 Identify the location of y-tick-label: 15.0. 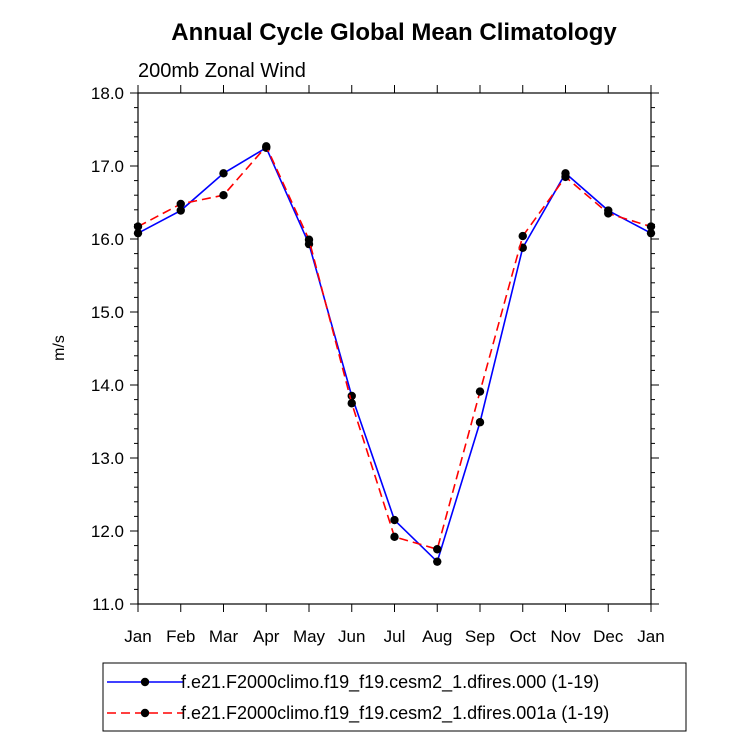
(107, 312).